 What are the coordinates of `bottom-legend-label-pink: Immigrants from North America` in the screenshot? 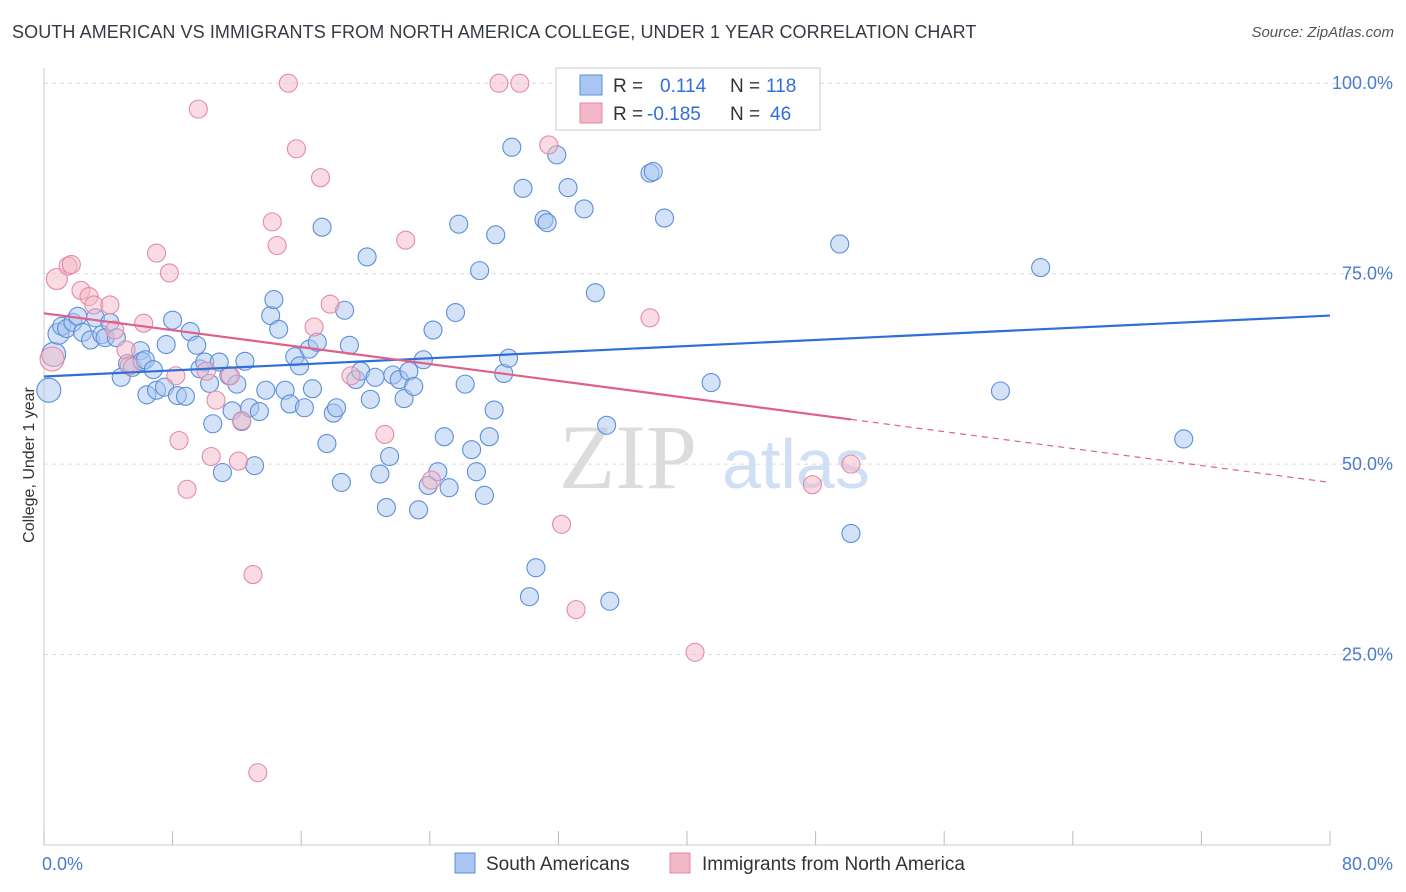 It's located at (833, 864).